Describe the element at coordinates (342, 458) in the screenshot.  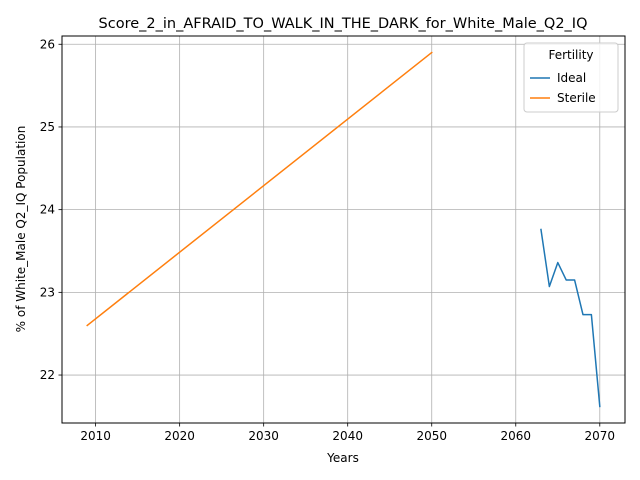
I see `x-axis-label: Years` at that location.